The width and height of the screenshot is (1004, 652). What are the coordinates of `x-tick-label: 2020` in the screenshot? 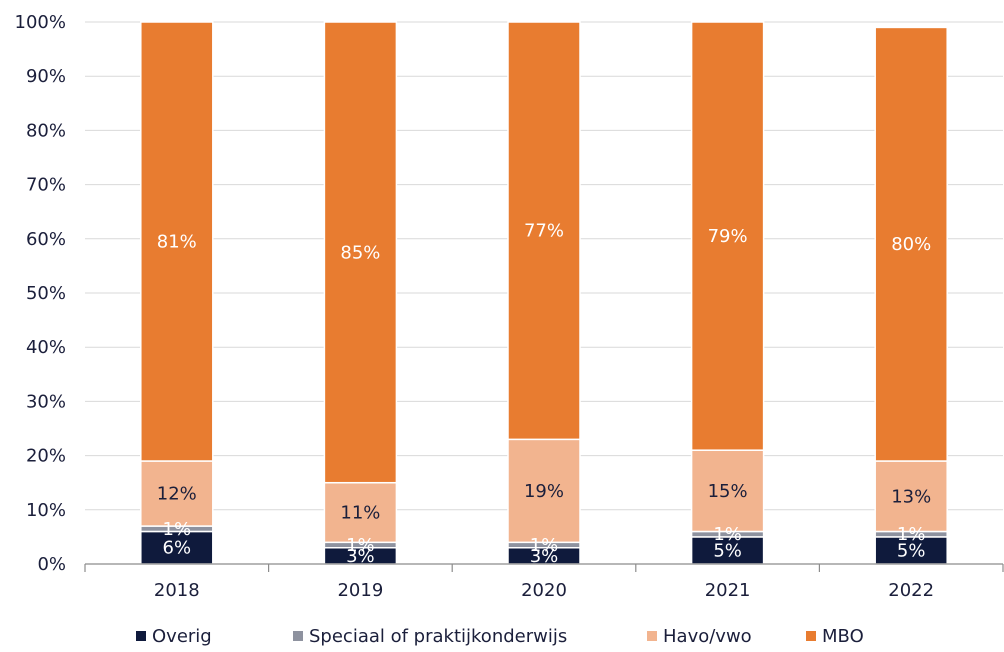 It's located at (544, 590).